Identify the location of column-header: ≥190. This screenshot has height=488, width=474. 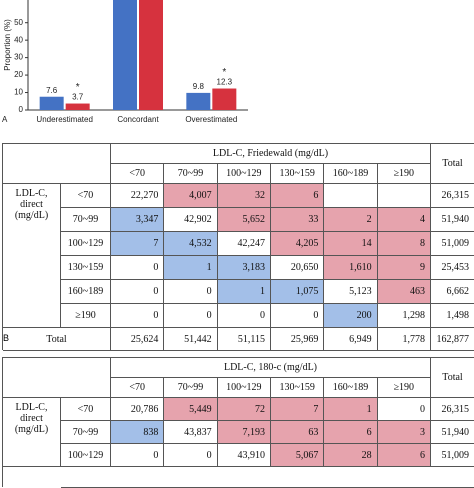
(404, 388).